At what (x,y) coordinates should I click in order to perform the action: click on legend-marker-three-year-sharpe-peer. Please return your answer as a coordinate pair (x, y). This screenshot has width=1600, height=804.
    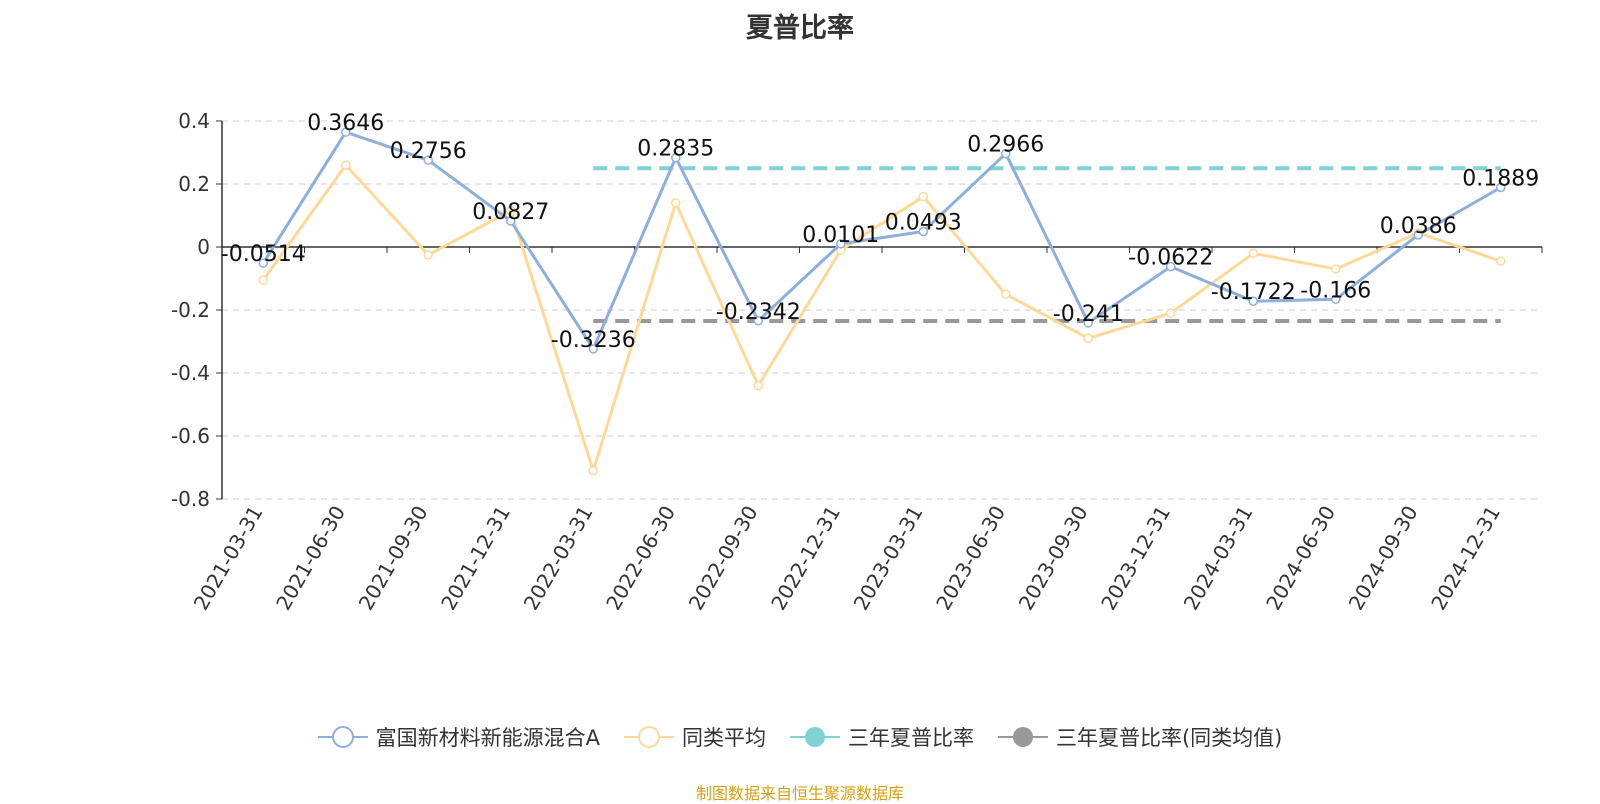
    Looking at the image, I should click on (1022, 737).